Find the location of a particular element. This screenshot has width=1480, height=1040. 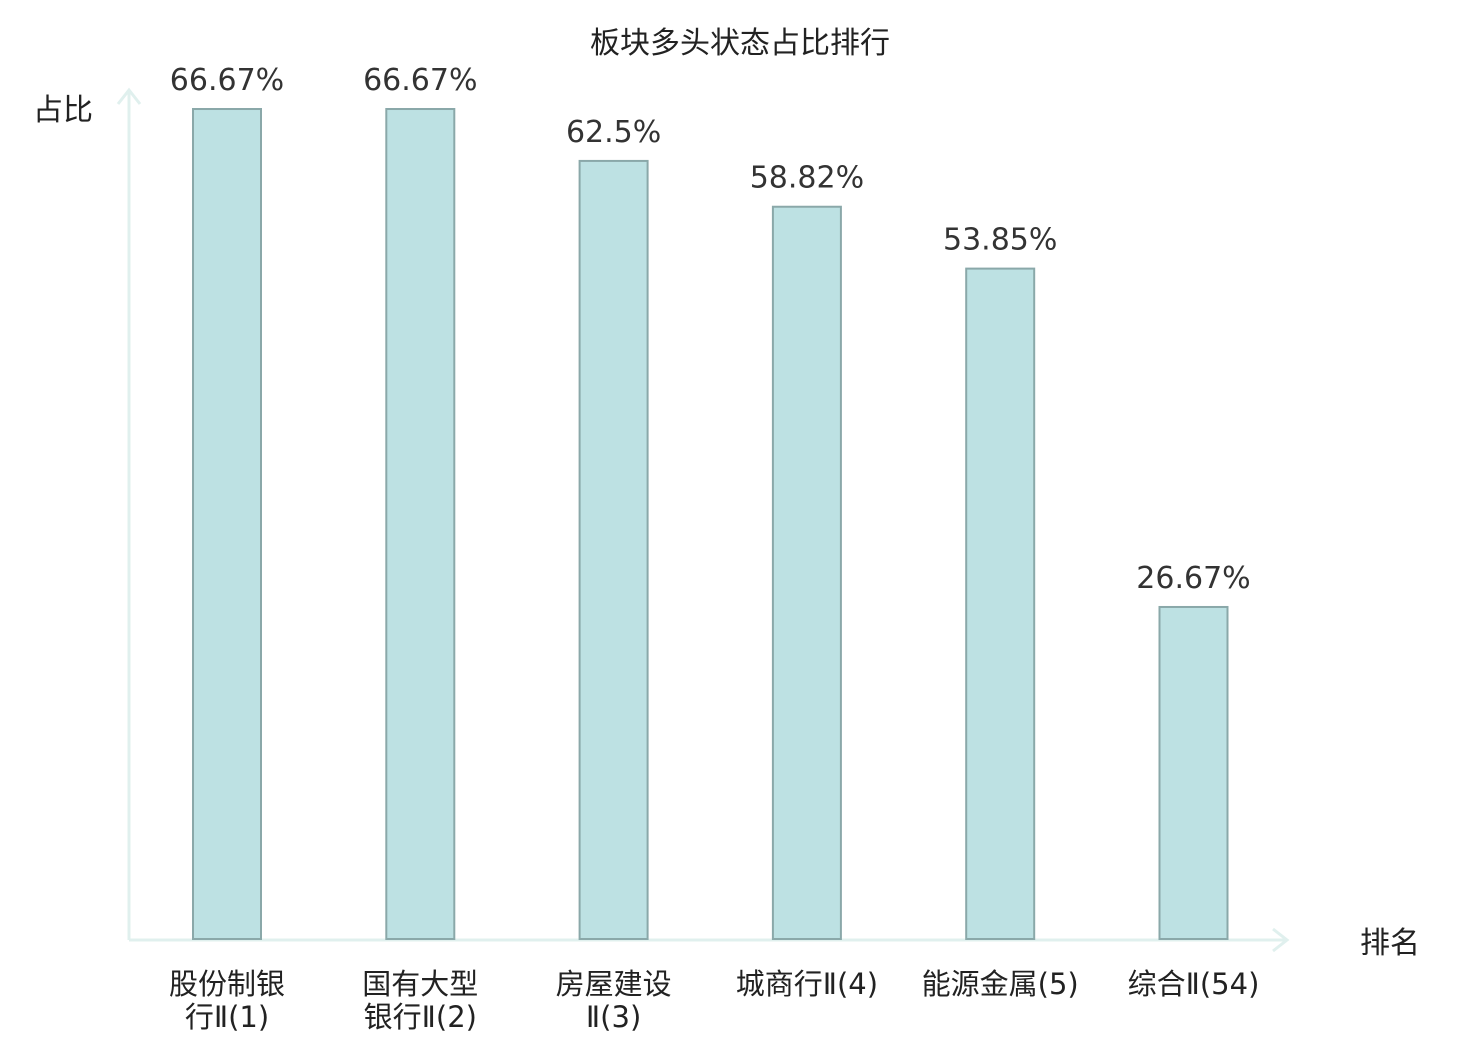

x-axis-arrow is located at coordinates (1281, 940).